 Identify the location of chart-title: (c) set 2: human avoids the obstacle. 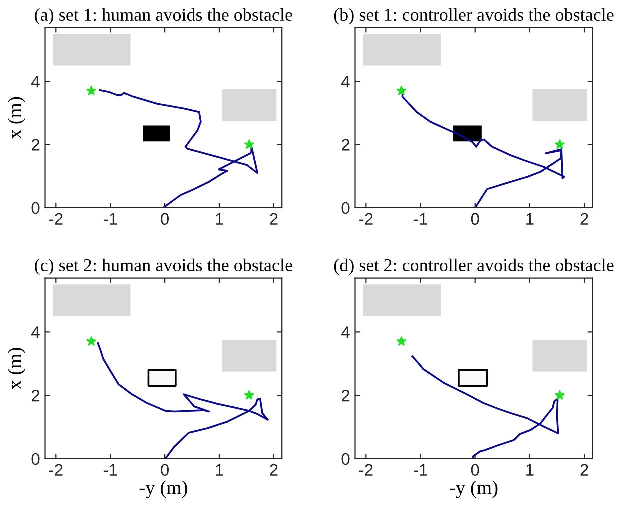
(163, 267).